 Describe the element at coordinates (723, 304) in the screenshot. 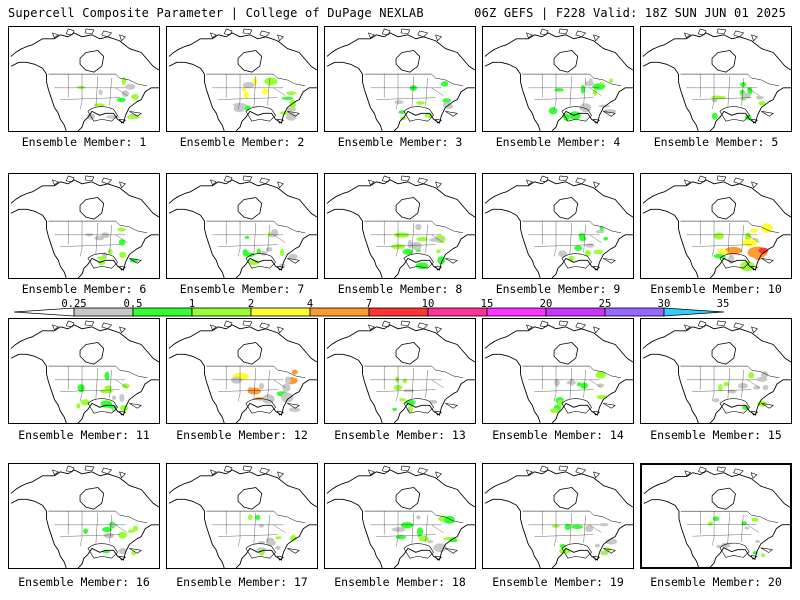

I see `colorbar-tick-label: 35` at that location.